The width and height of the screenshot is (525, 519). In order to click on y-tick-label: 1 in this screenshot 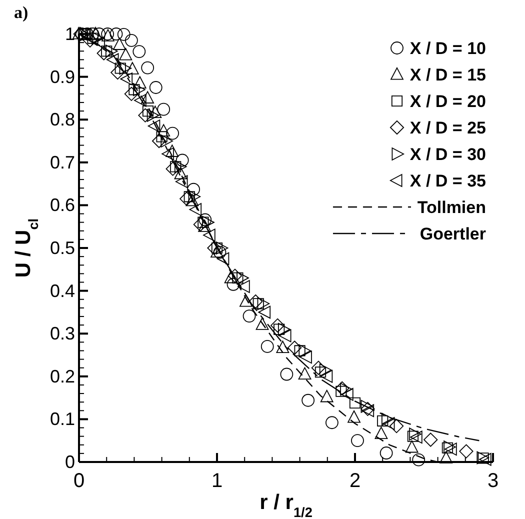, I will do `click(69, 34)`.